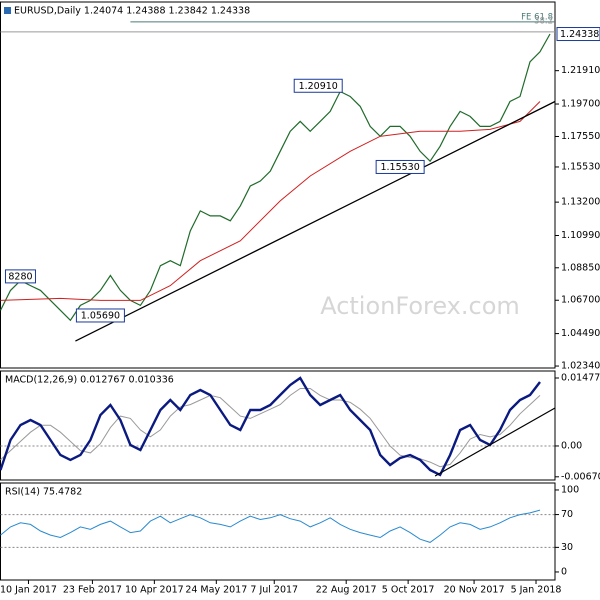  I want to click on last-price-box, so click(578, 34).